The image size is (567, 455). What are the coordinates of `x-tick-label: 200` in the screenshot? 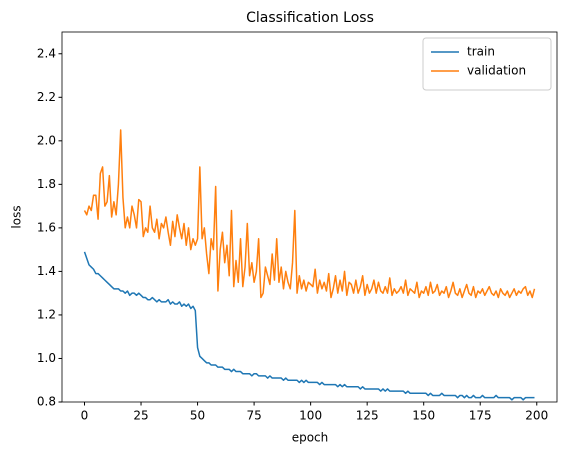 It's located at (536, 416).